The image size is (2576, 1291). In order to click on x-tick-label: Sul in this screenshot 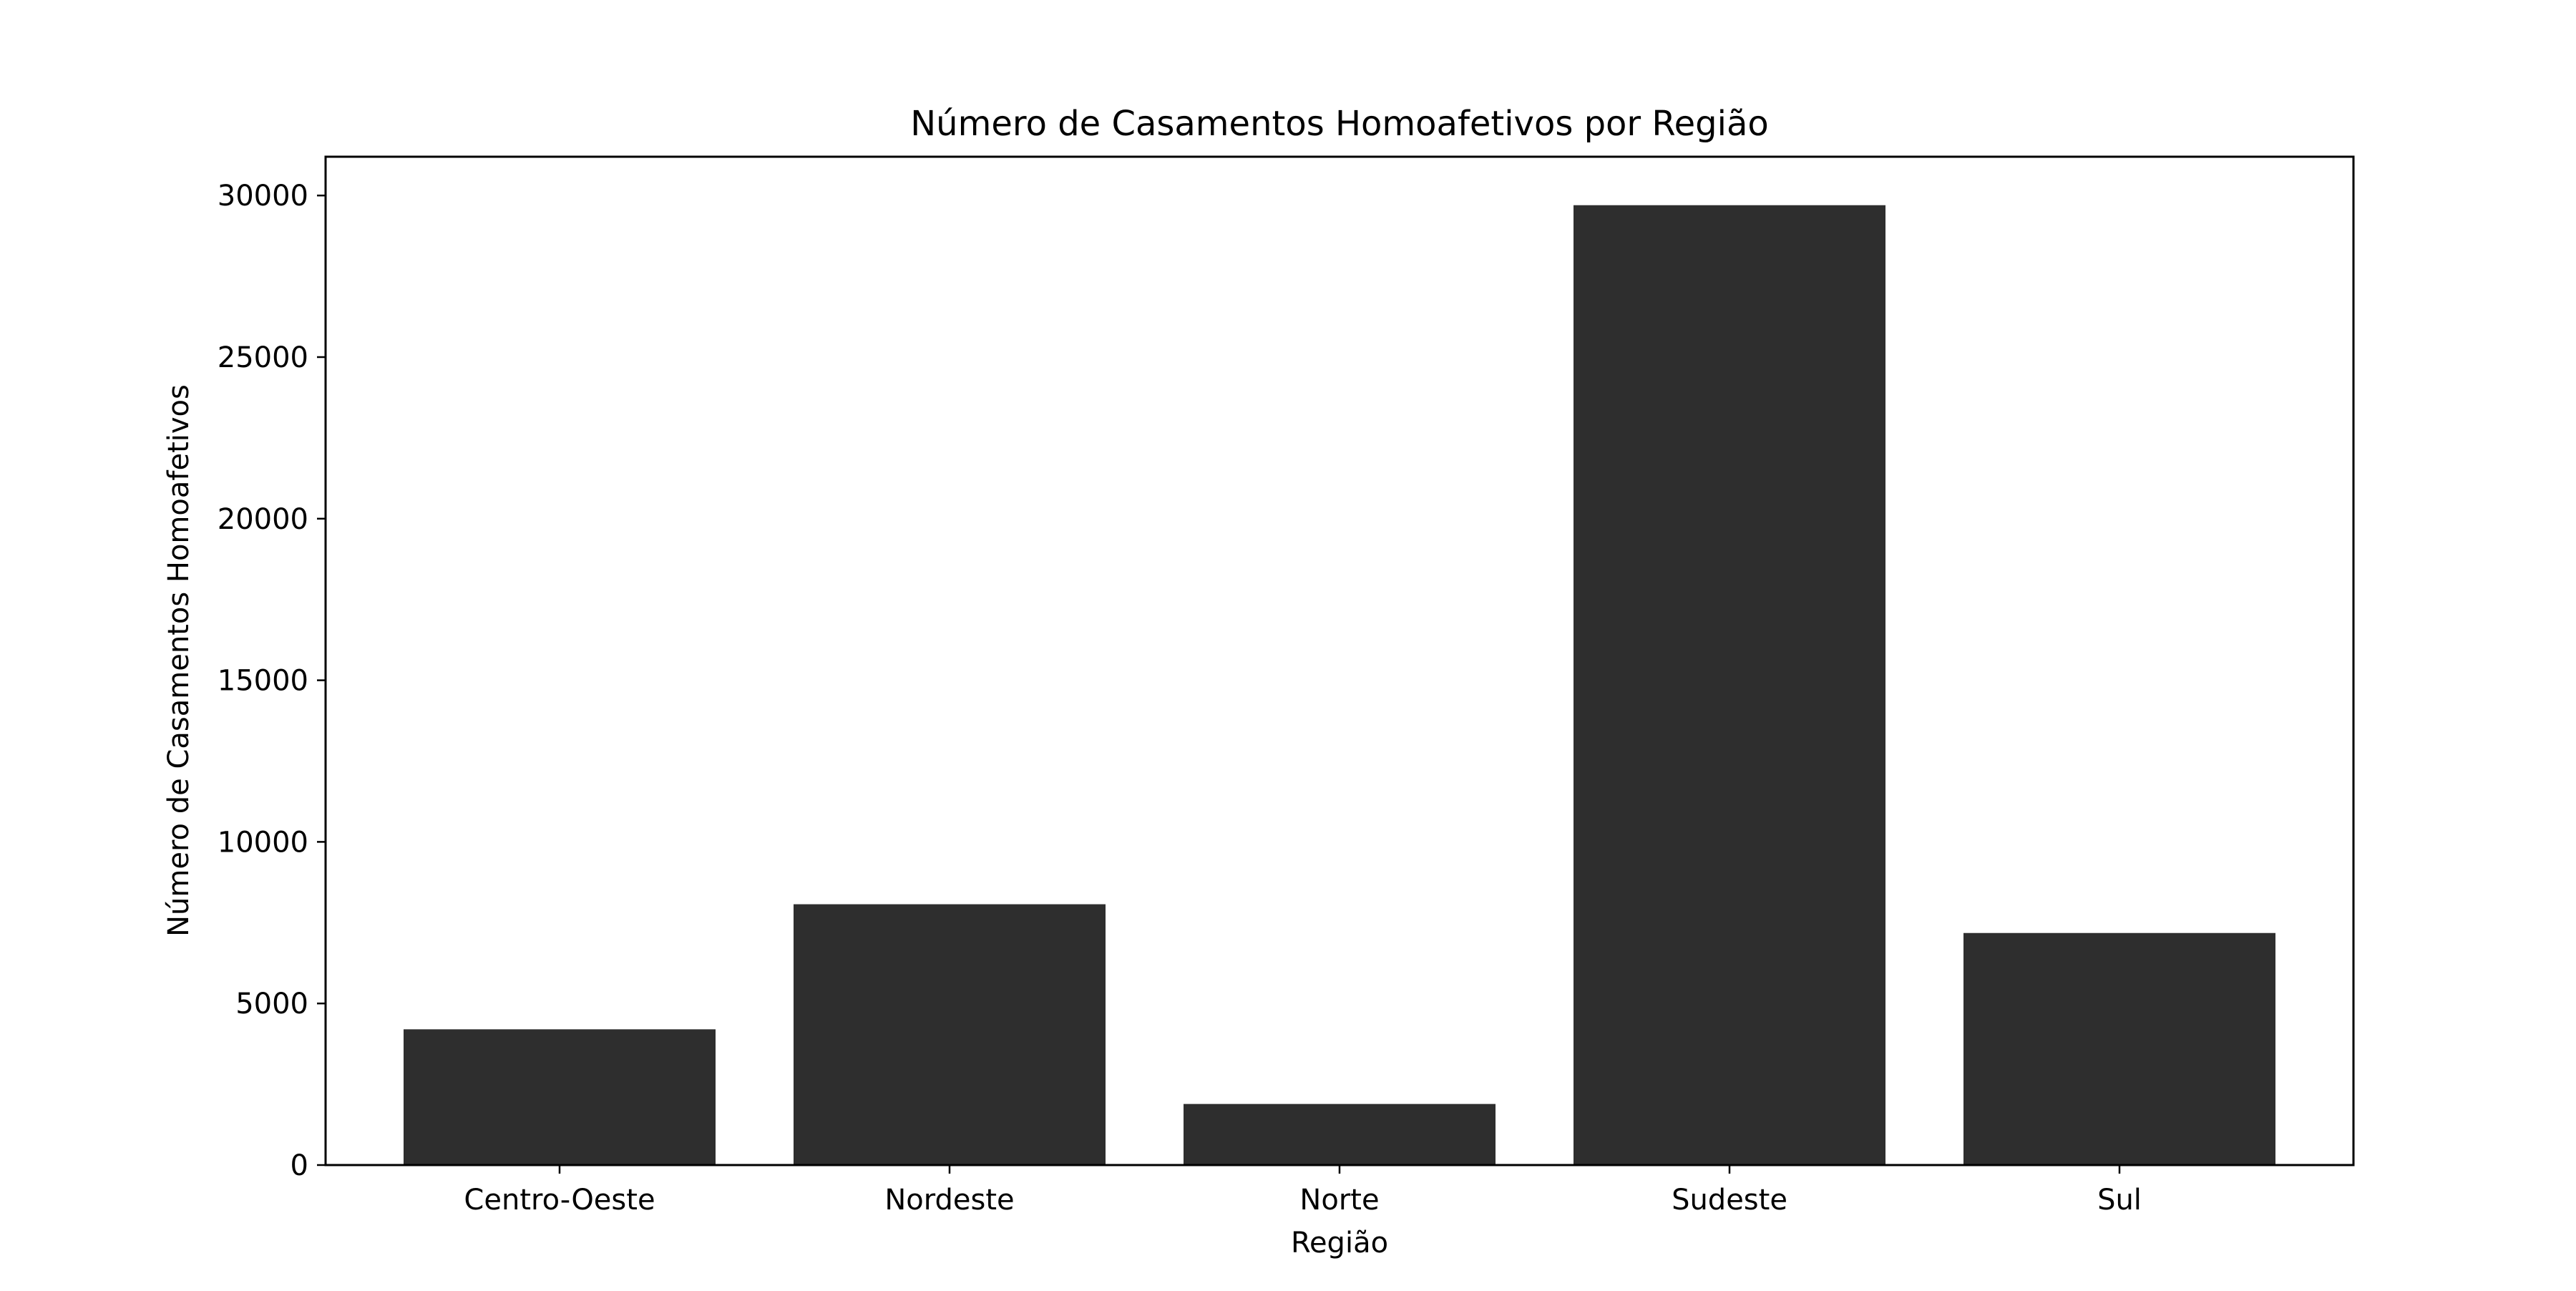, I will do `click(2119, 1200)`.